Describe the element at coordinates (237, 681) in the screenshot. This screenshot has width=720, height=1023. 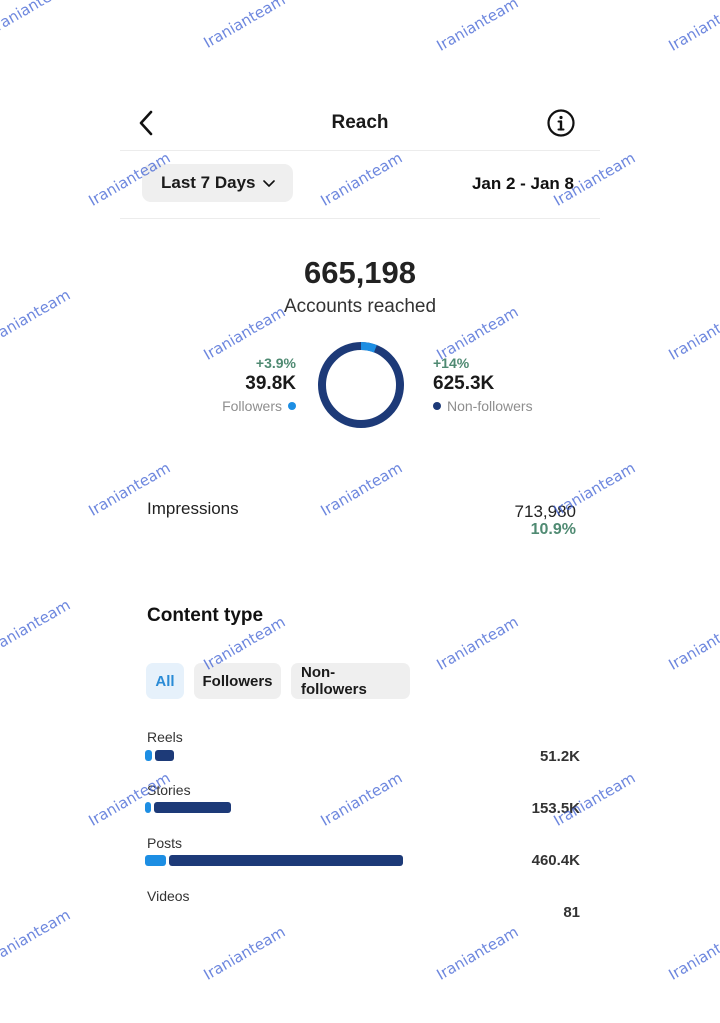
I see `tab-followers: Followers` at that location.